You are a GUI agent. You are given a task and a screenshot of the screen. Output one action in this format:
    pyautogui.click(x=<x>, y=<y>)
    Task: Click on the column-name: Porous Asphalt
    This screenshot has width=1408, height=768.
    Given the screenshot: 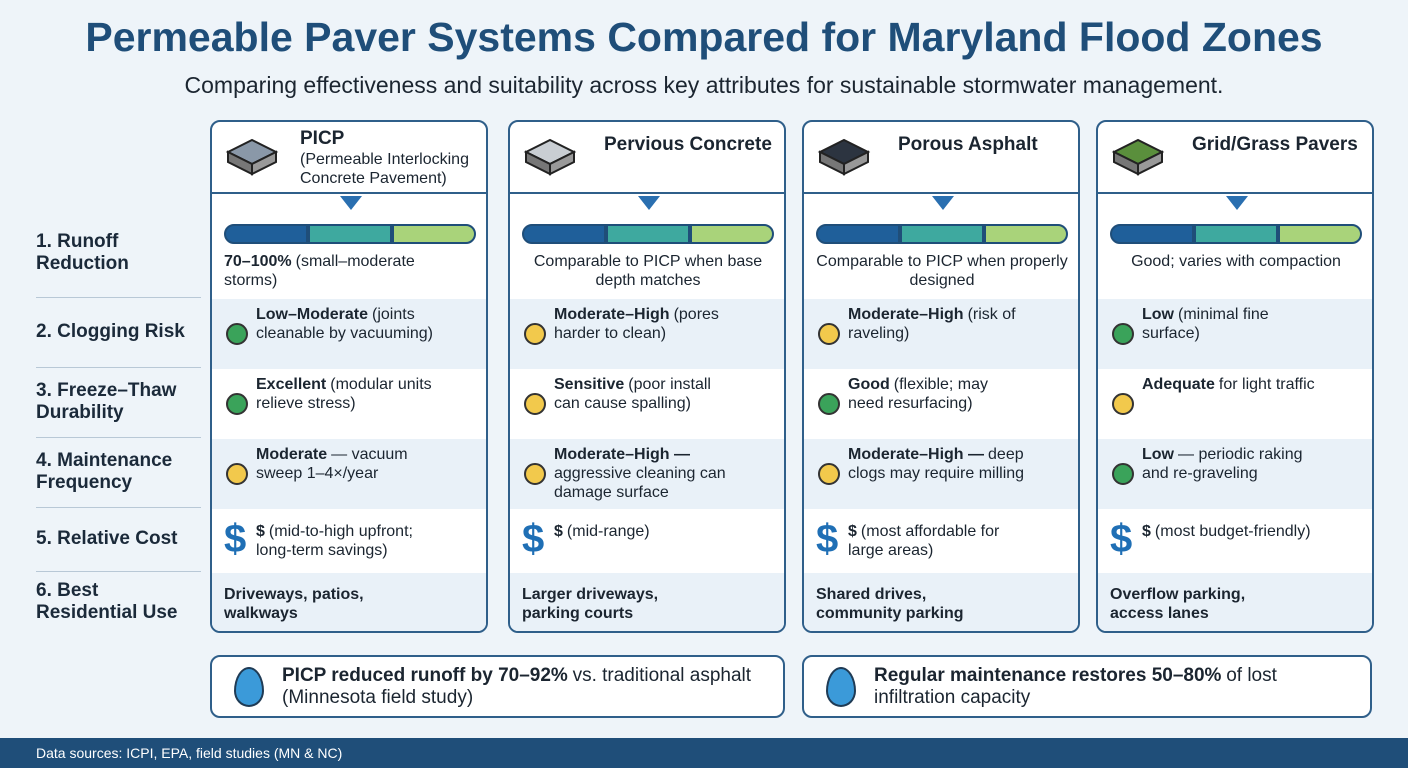 What is the action you would take?
    pyautogui.click(x=968, y=144)
    